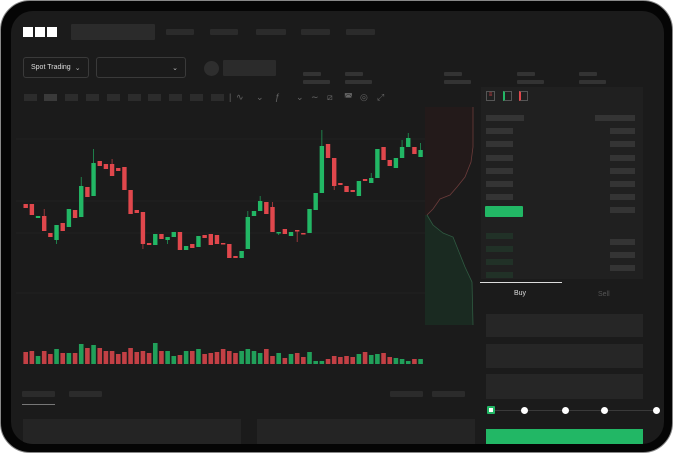 The image size is (673, 453). Describe the element at coordinates (113, 32) in the screenshot. I see `search-bar` at that location.